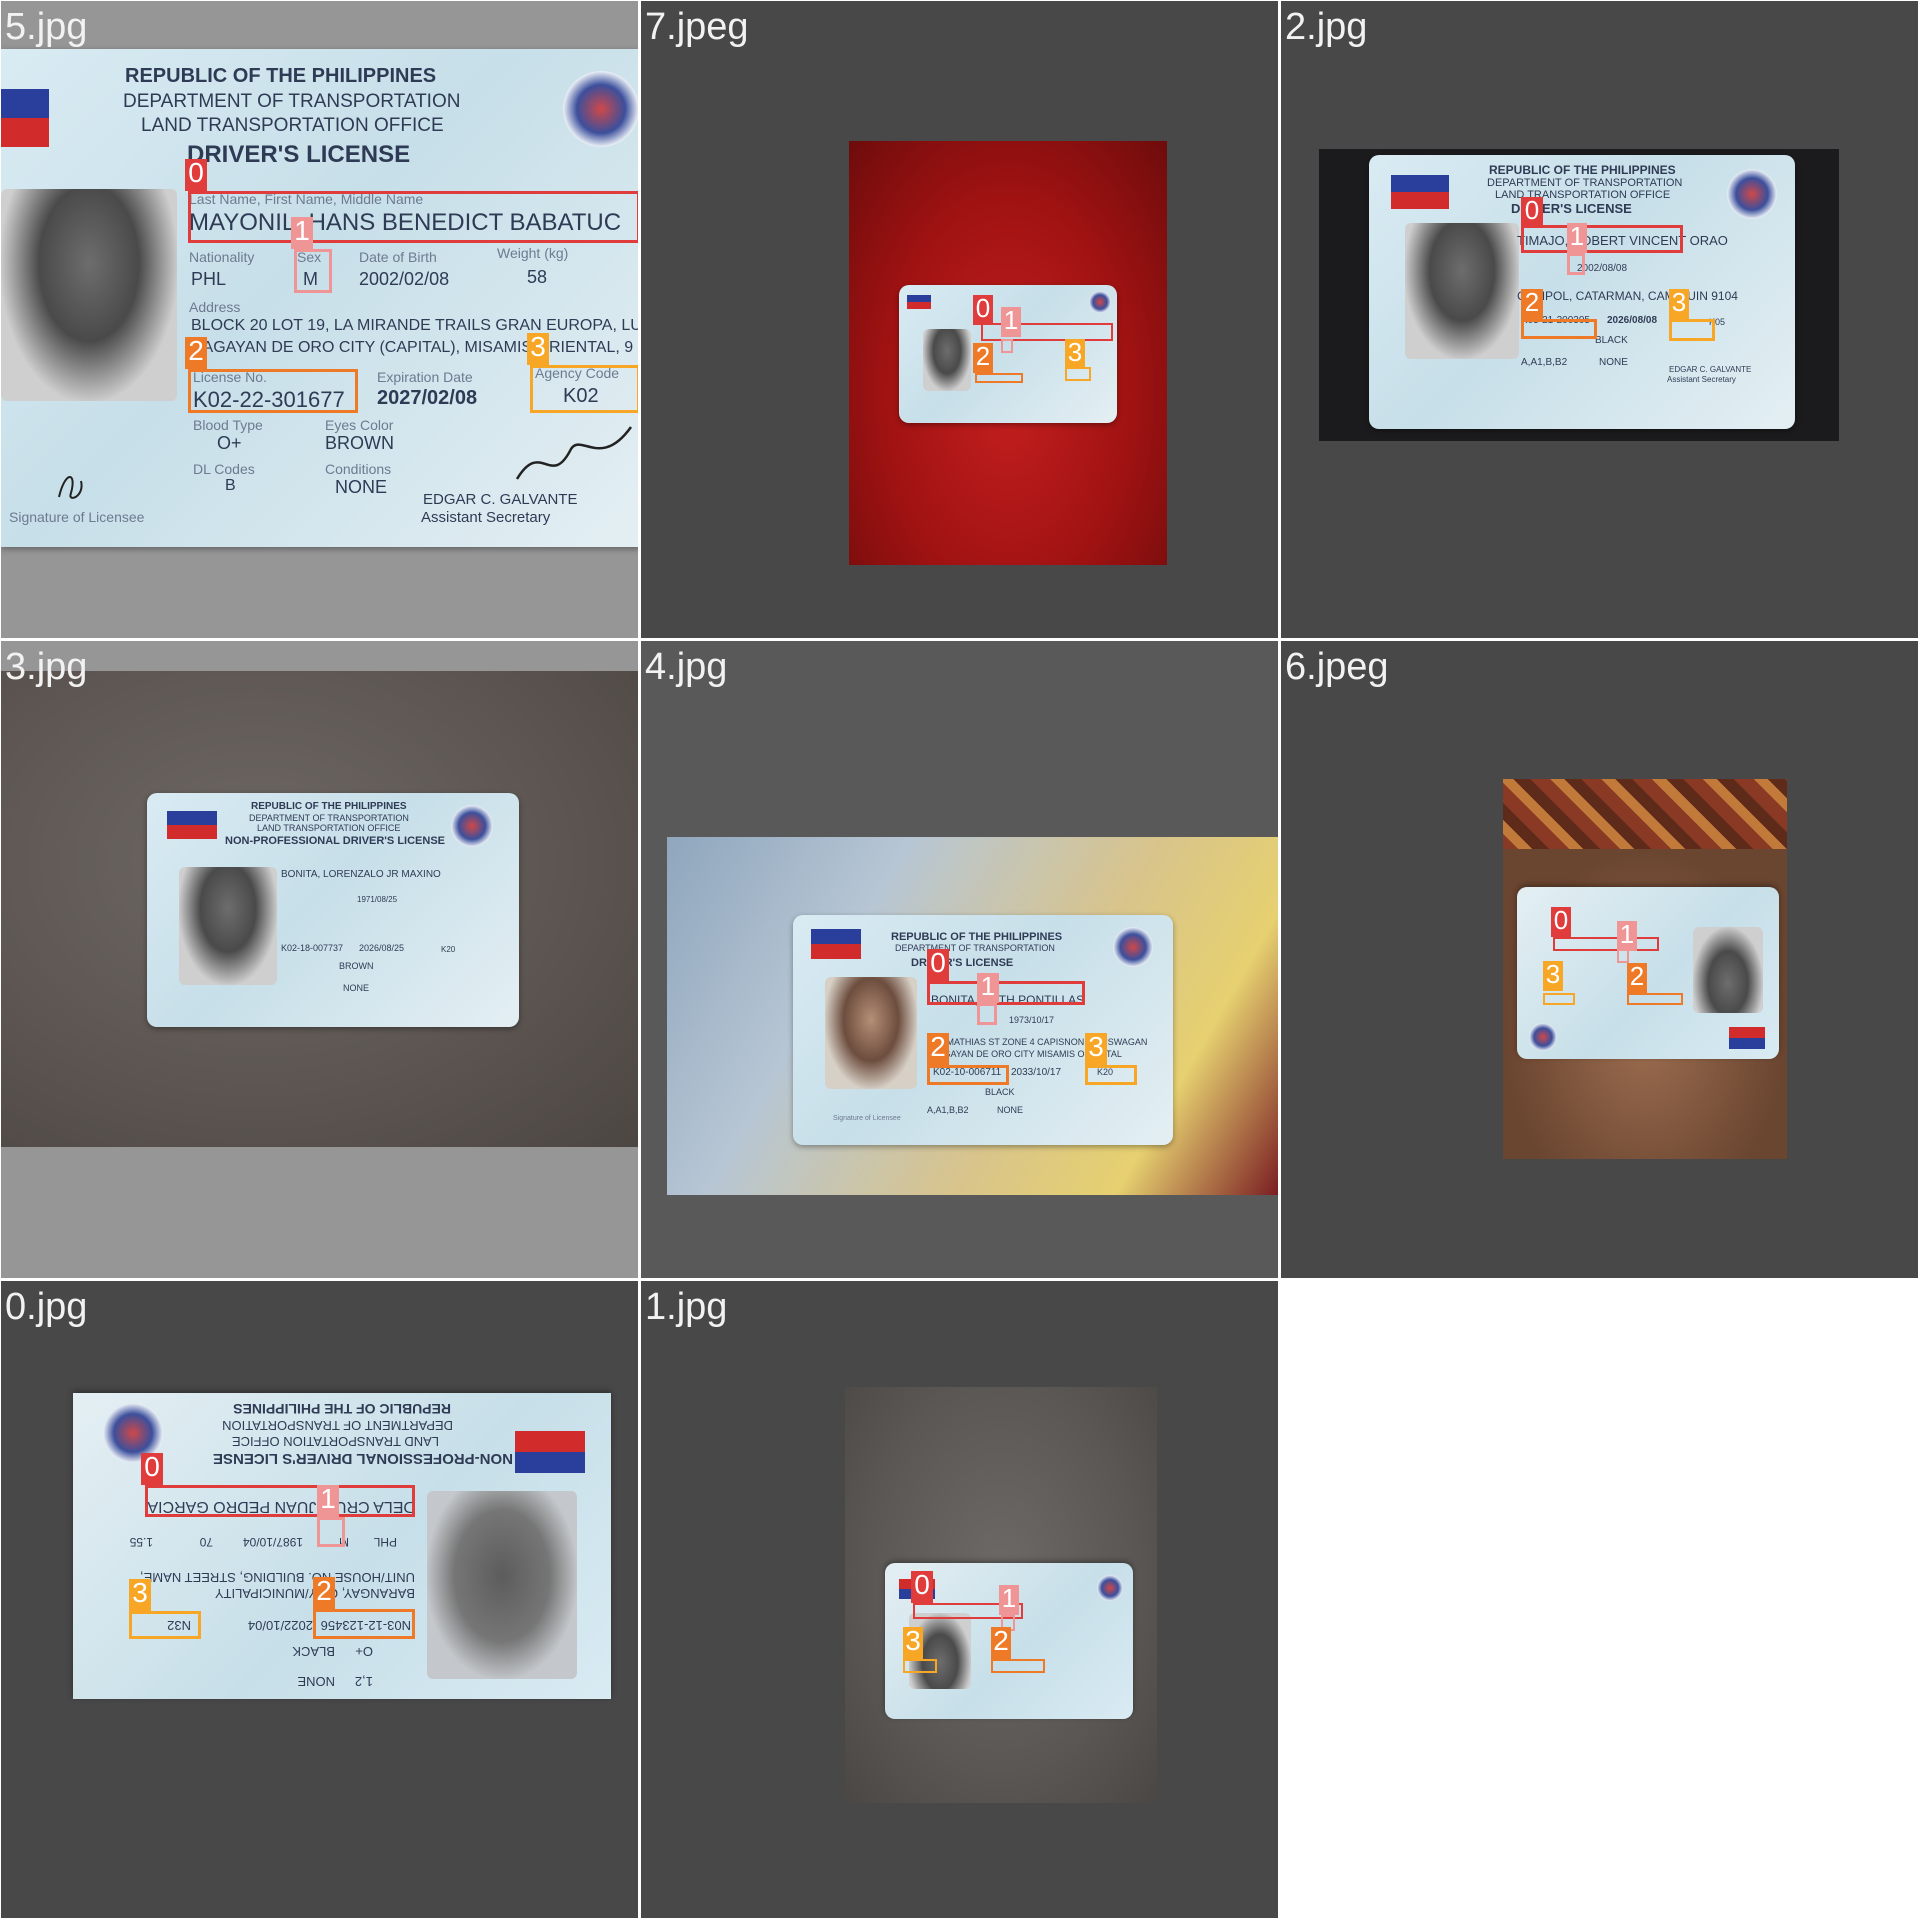 The height and width of the screenshot is (1920, 1920). What do you see at coordinates (306, 199) in the screenshot?
I see `name-label: Last Name, First Name, Middle Name` at bounding box center [306, 199].